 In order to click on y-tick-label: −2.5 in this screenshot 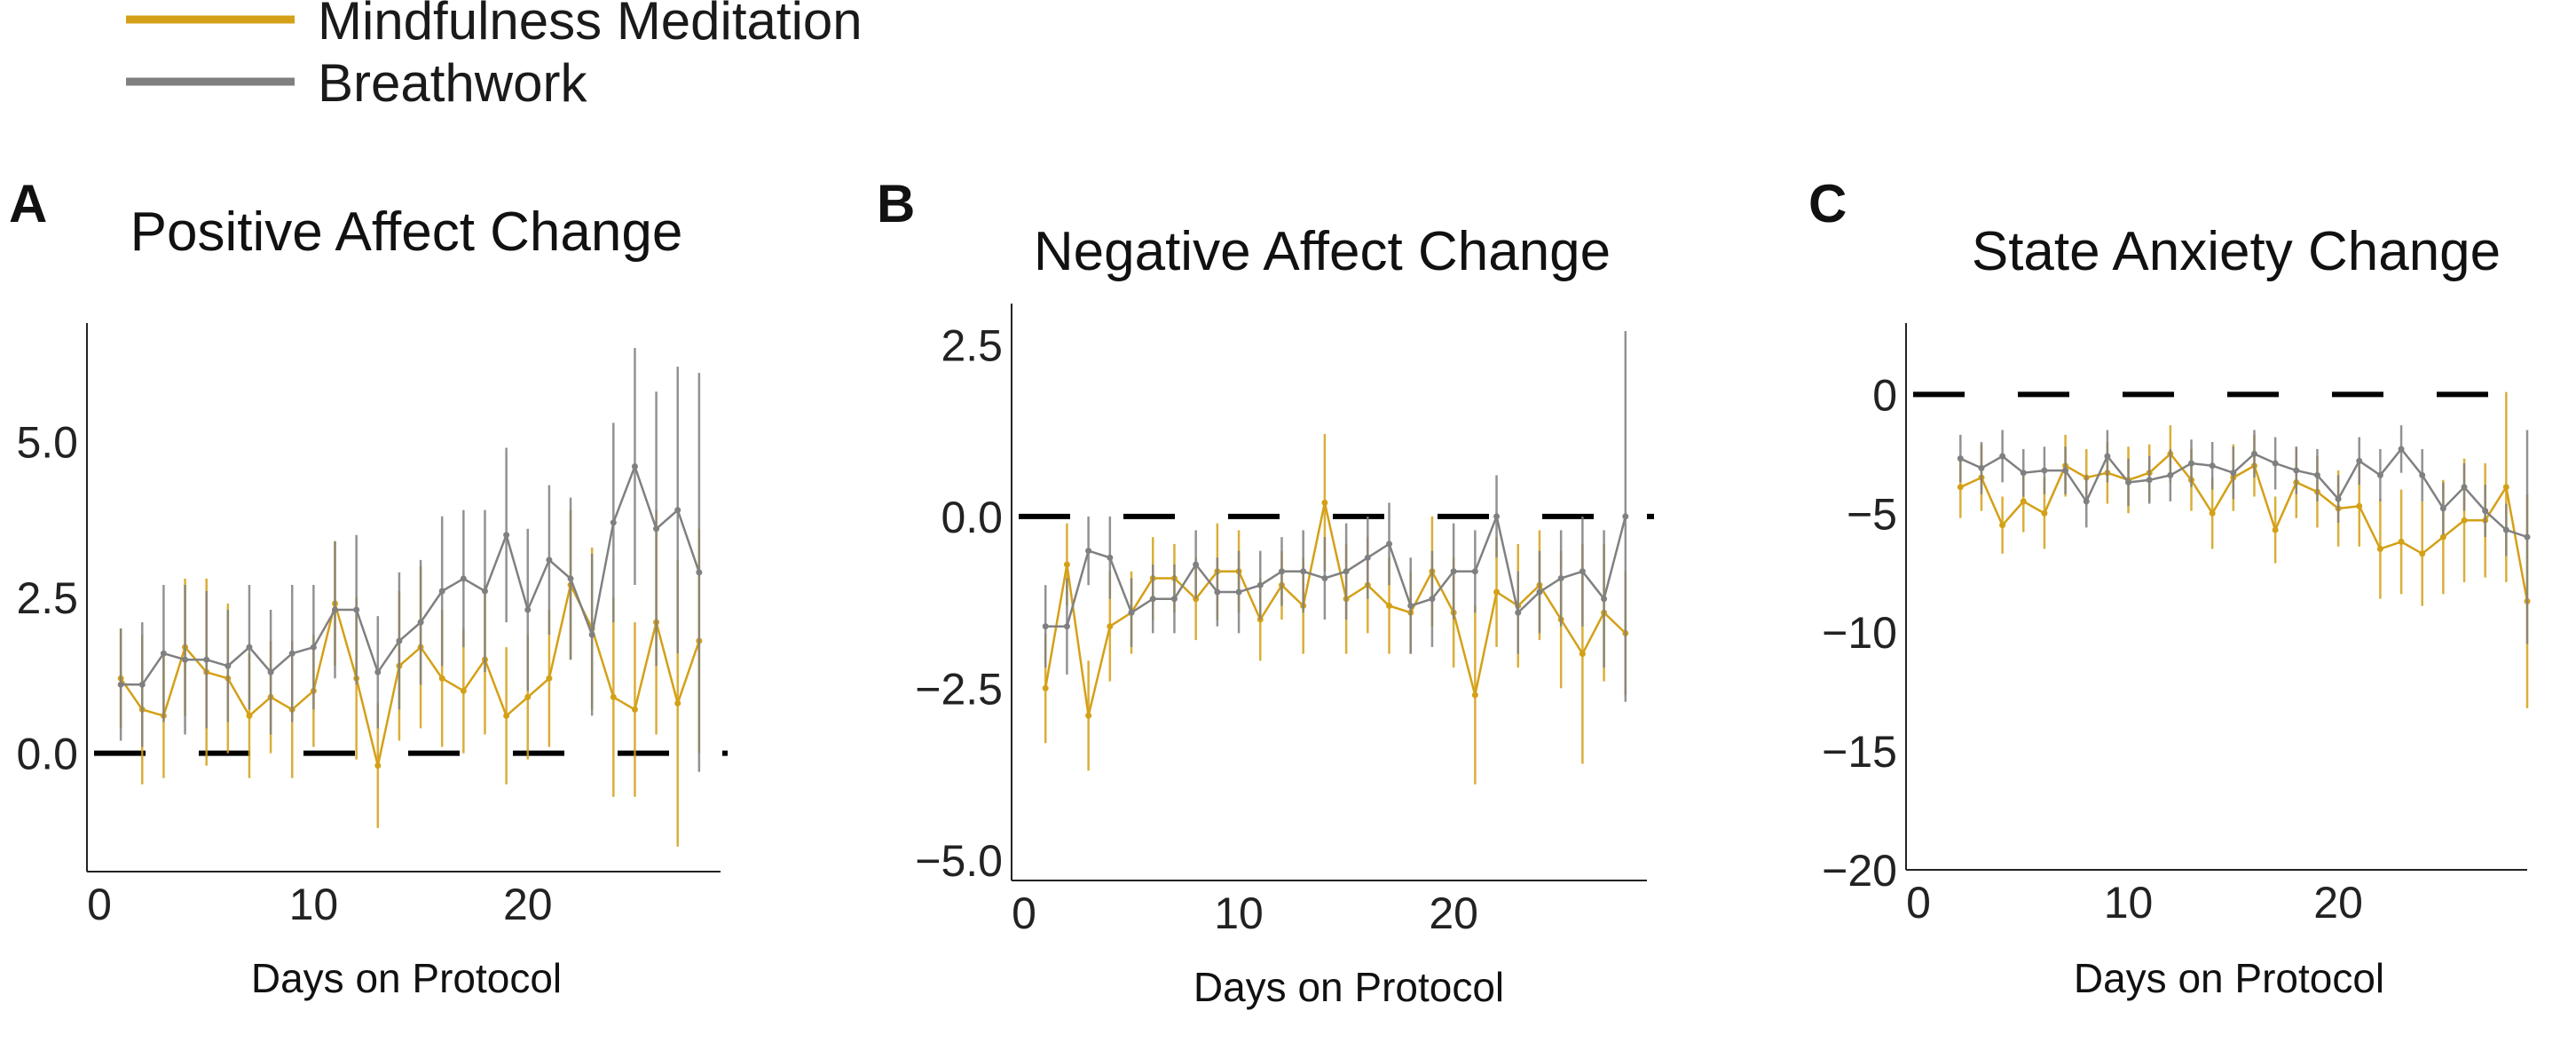, I will do `click(959, 689)`.